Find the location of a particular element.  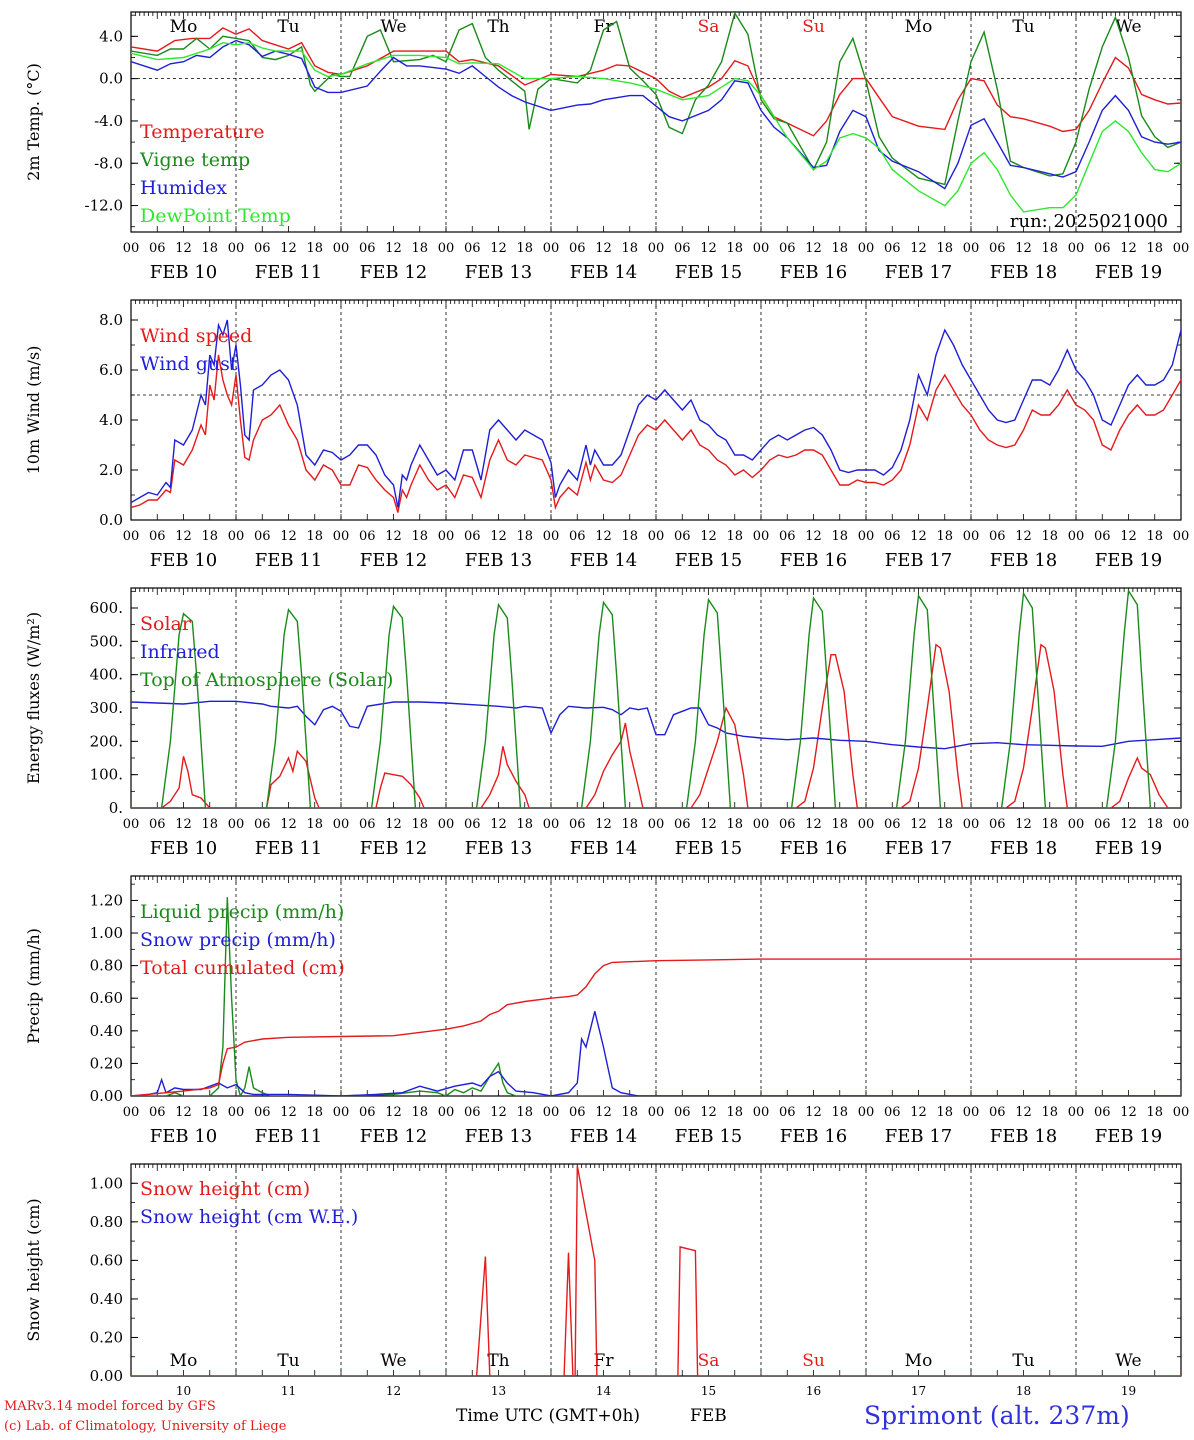

day-number: 17 is located at coordinates (918, 1391).